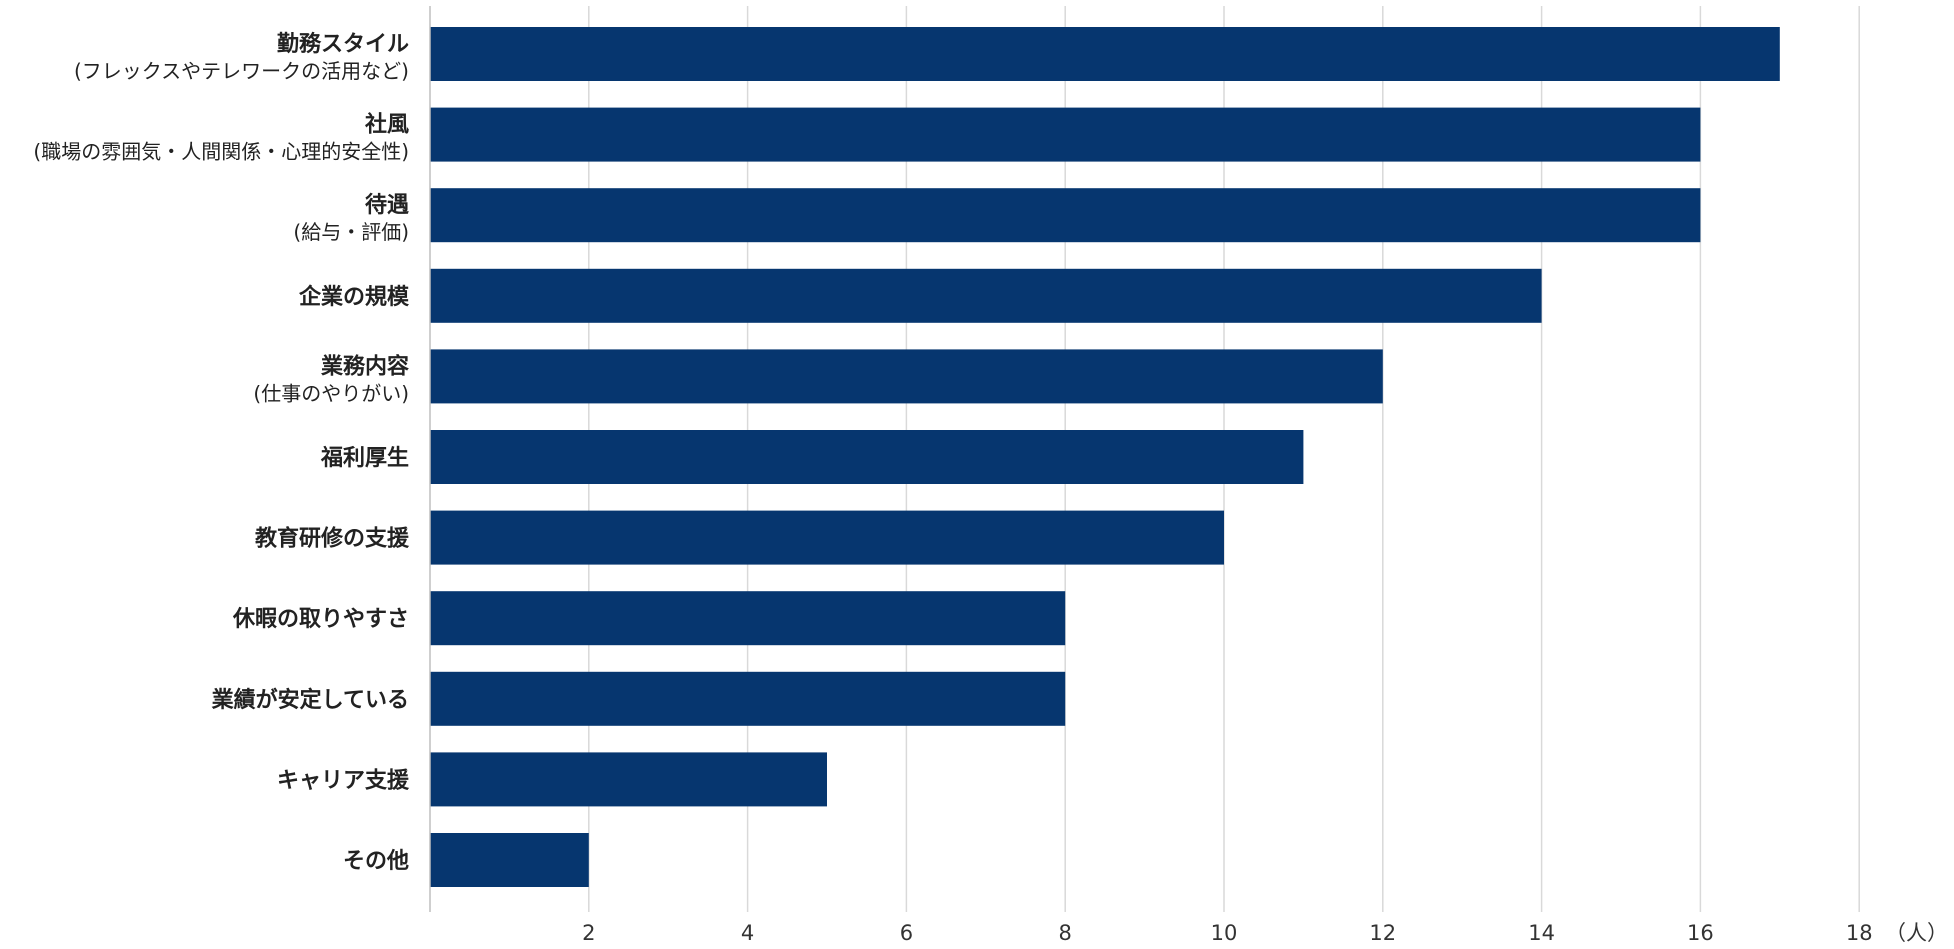 This screenshot has height=949, width=1954. I want to click on category-label: 業務内容, so click(365, 366).